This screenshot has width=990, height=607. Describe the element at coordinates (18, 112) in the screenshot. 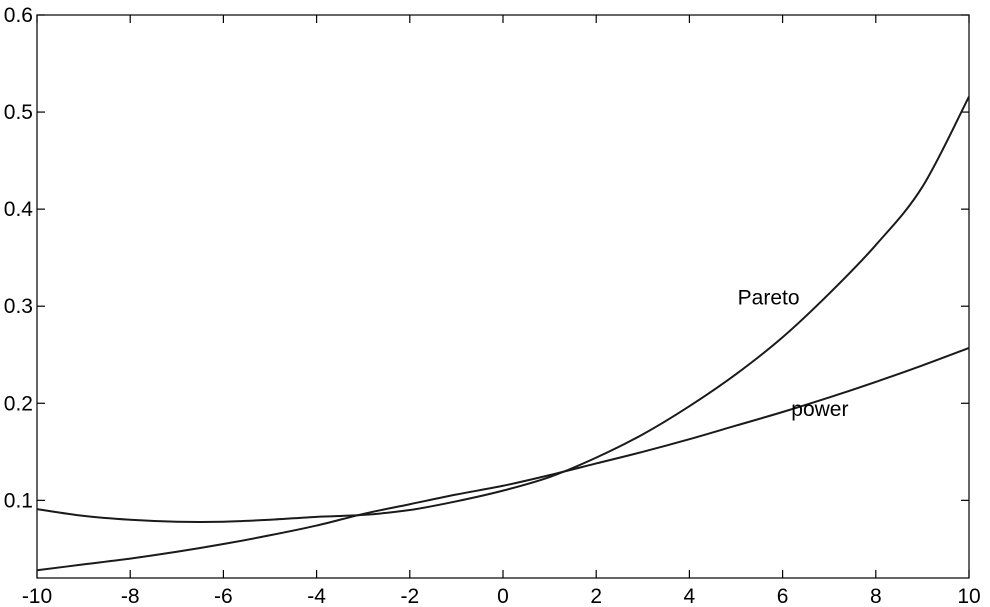

I see `y-tick-label: 0.5` at that location.